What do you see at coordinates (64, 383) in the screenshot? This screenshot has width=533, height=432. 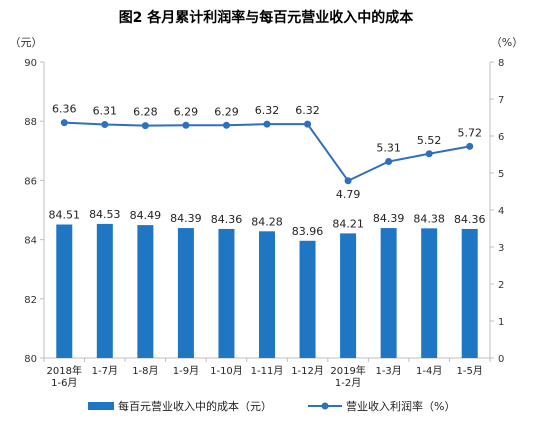 I see `category-label: 1-6月` at bounding box center [64, 383].